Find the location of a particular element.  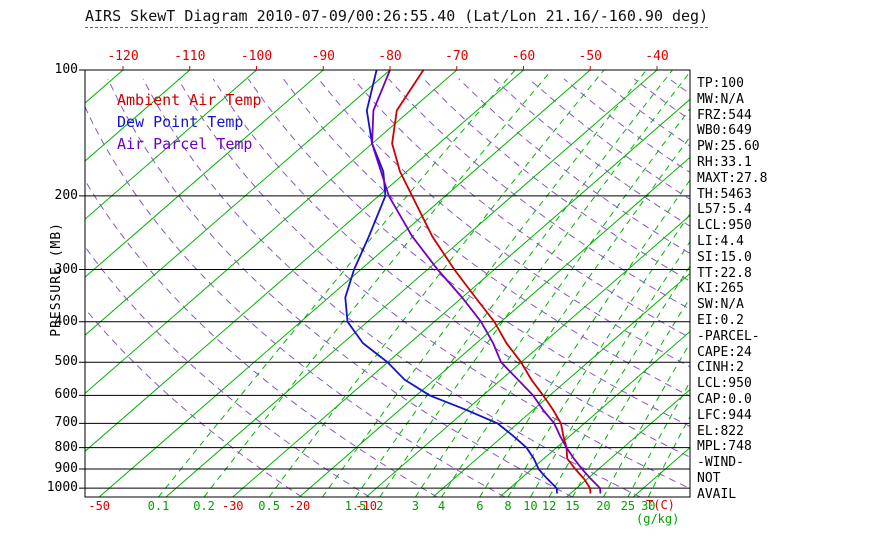

pressure-tick: 1000 is located at coordinates (62, 488).